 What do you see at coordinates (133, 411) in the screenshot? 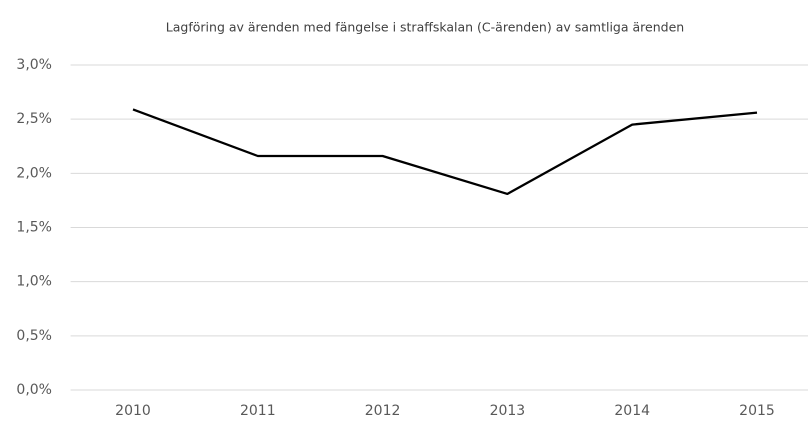
I see `x-tick-label: 2010` at bounding box center [133, 411].